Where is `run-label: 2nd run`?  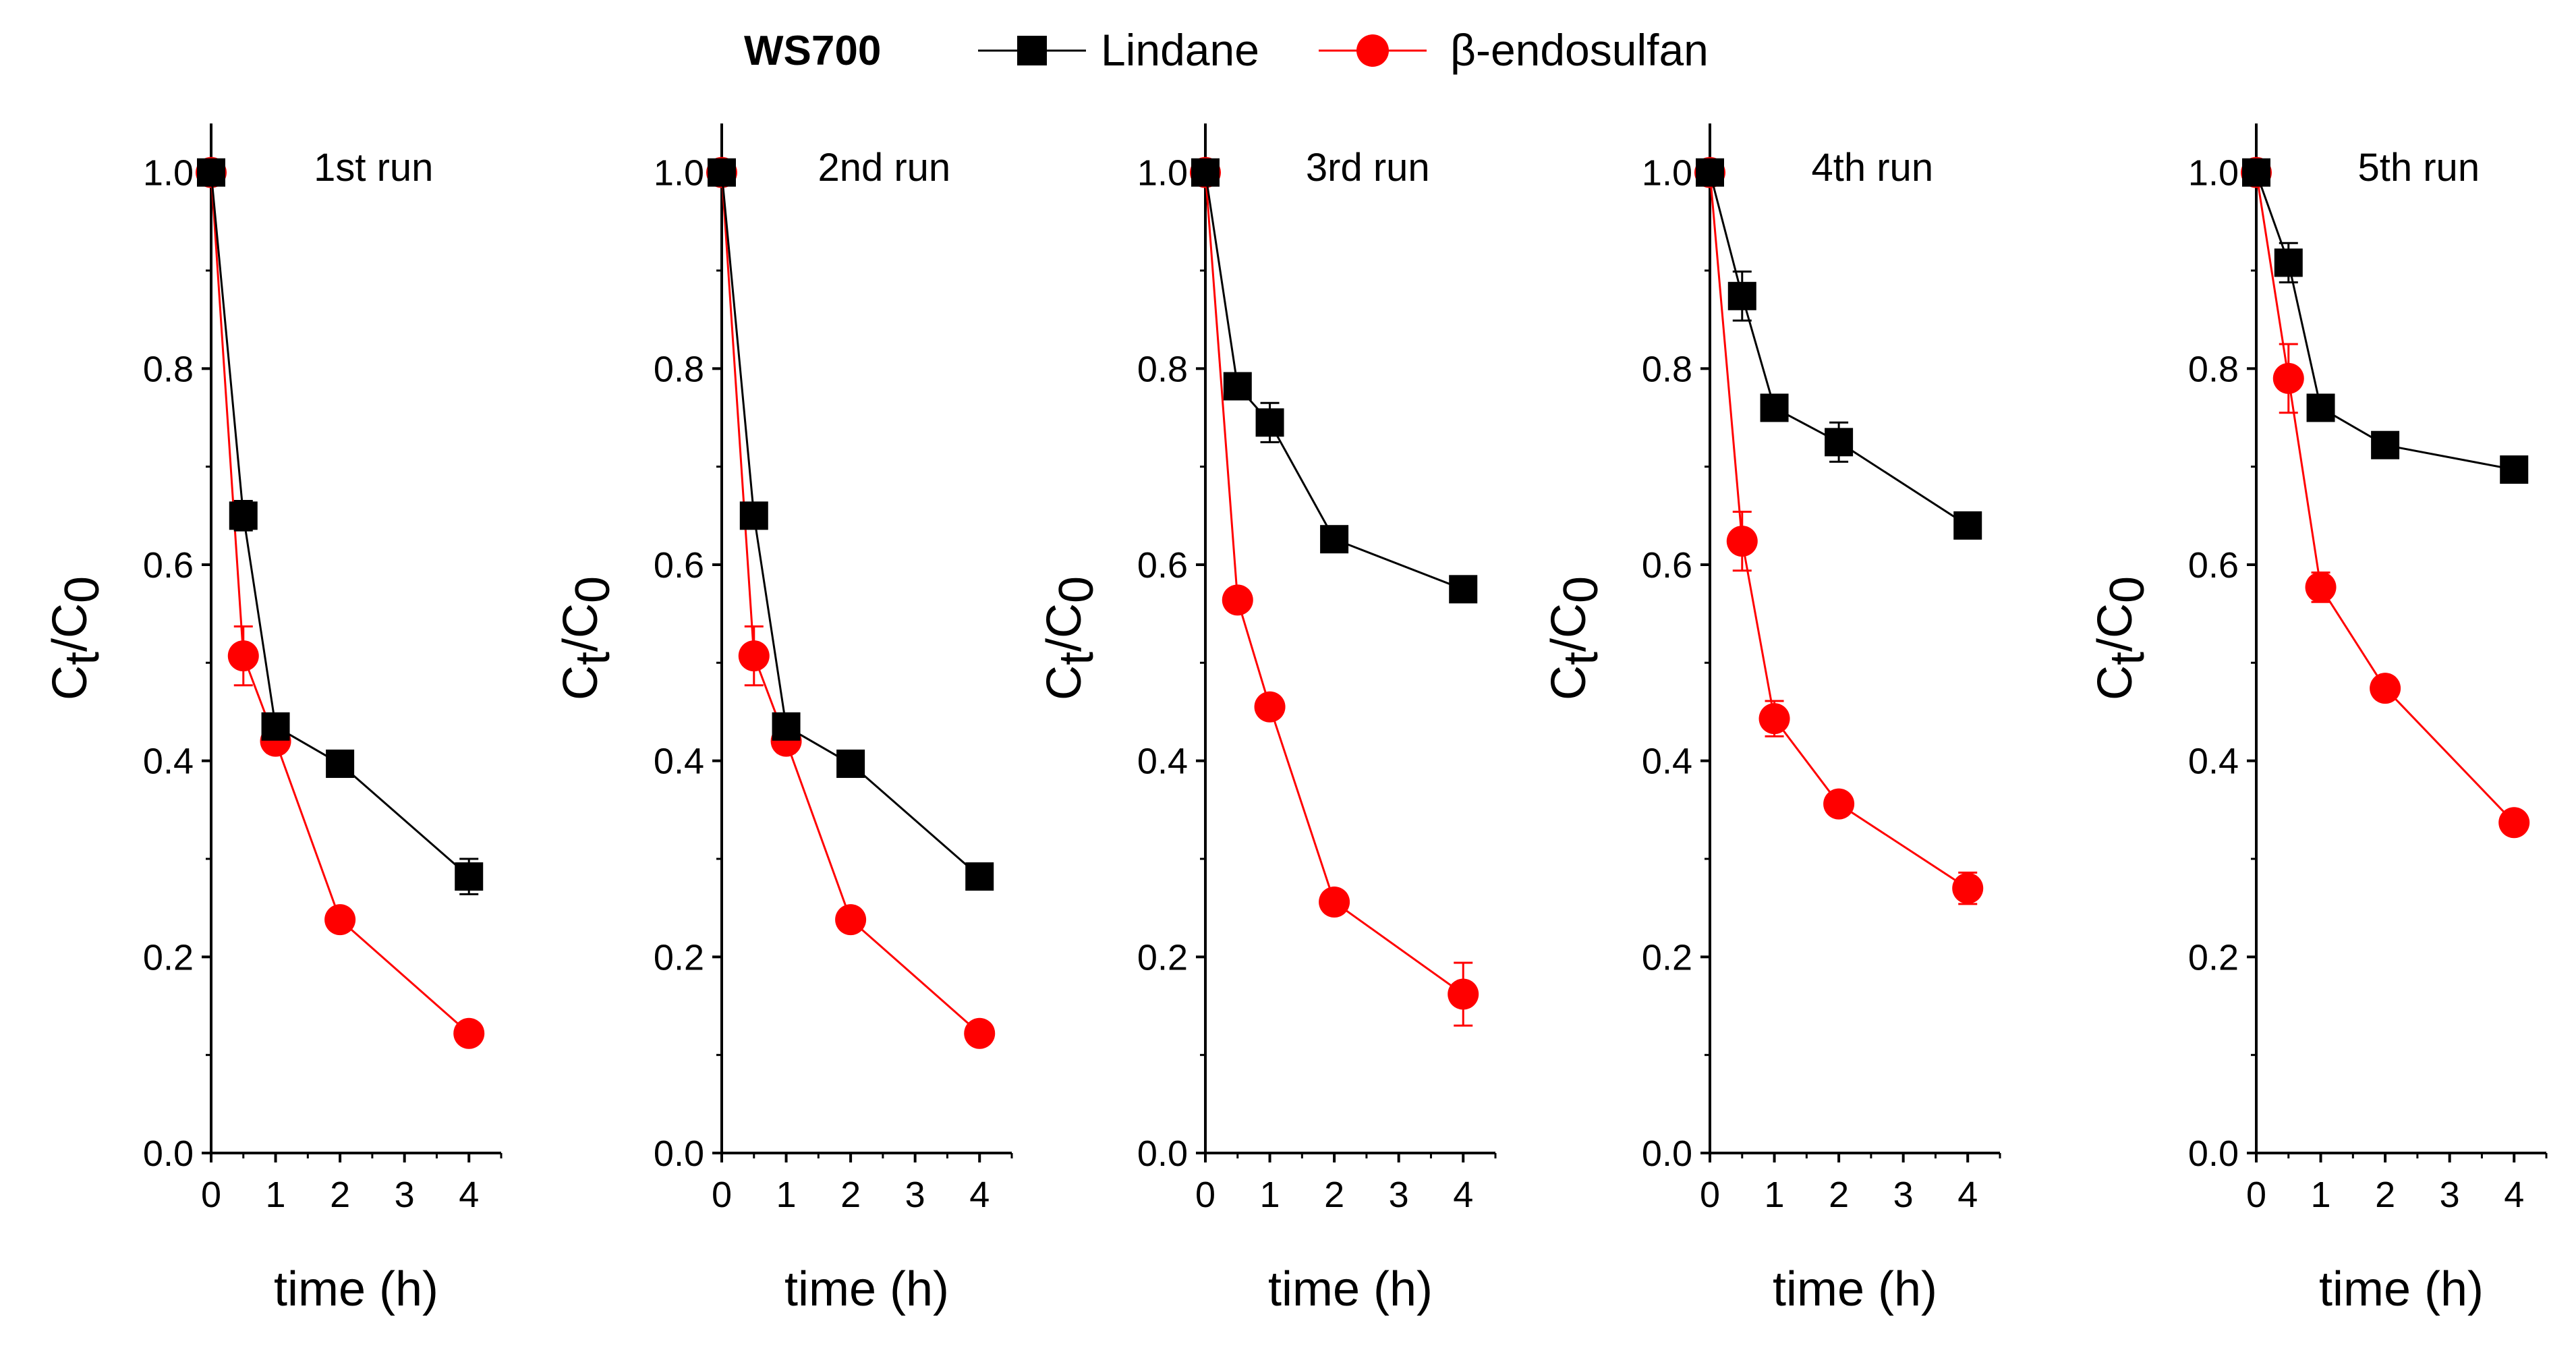 run-label: 2nd run is located at coordinates (884, 168).